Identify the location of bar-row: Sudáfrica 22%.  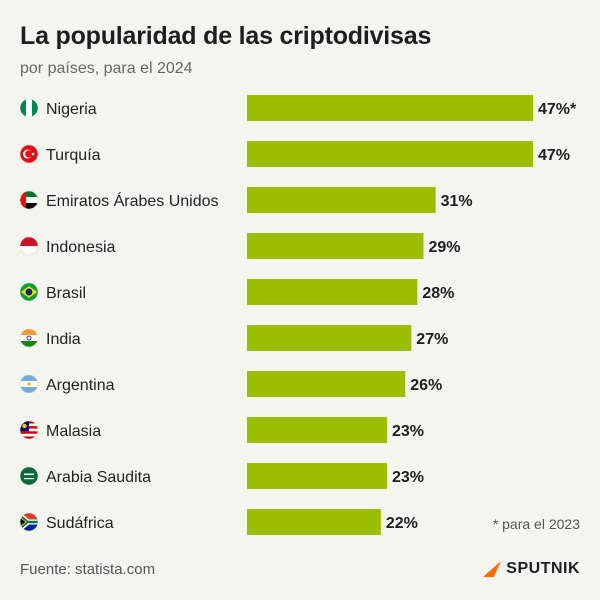
(218, 522).